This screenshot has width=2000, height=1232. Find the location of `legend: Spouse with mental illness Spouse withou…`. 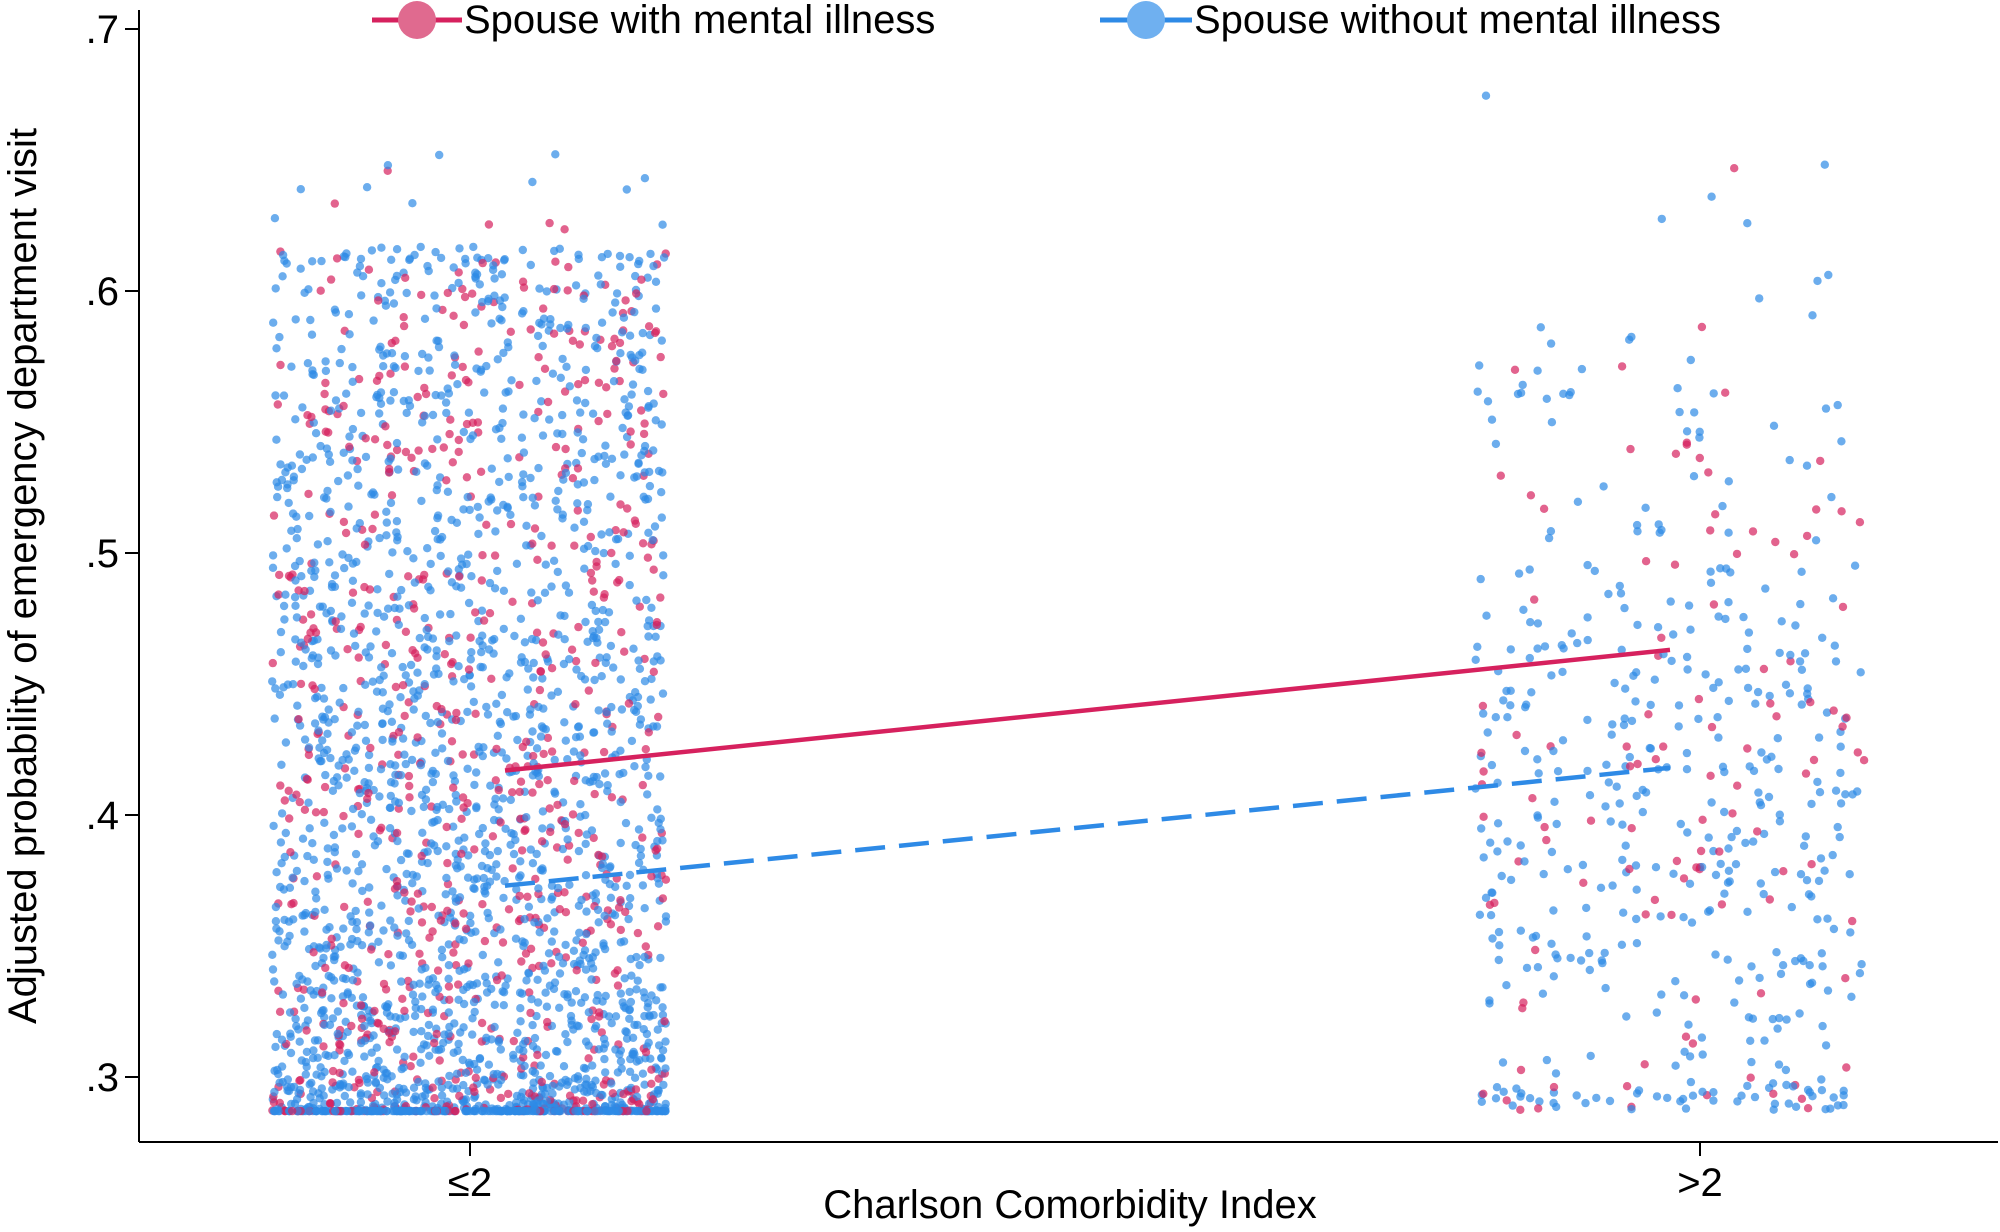

legend: Spouse with mental illness Spouse withou… is located at coordinates (1046, 21).